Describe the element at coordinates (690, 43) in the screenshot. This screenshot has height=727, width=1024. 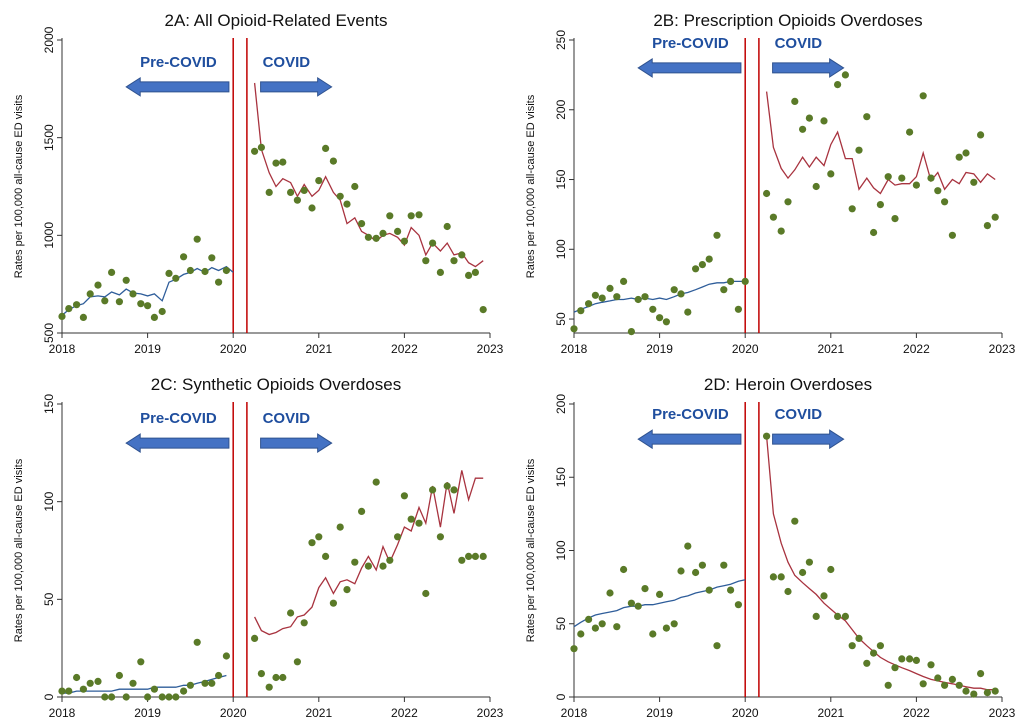
I see `pre-covid-label: Pre-COVID` at that location.